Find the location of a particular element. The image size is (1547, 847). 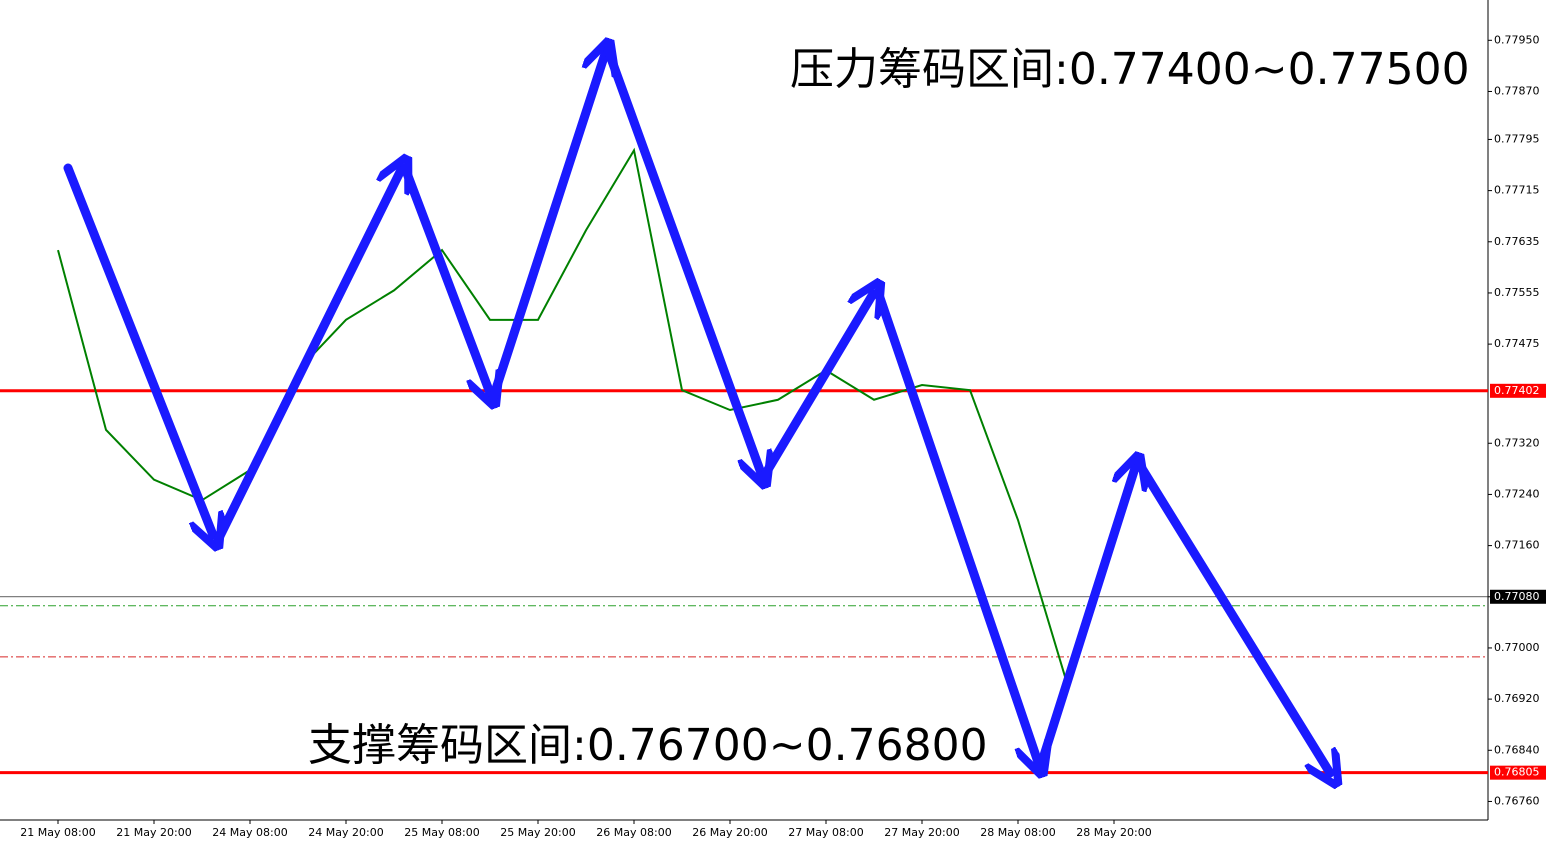

level-label: 0.77080 is located at coordinates (1517, 596).